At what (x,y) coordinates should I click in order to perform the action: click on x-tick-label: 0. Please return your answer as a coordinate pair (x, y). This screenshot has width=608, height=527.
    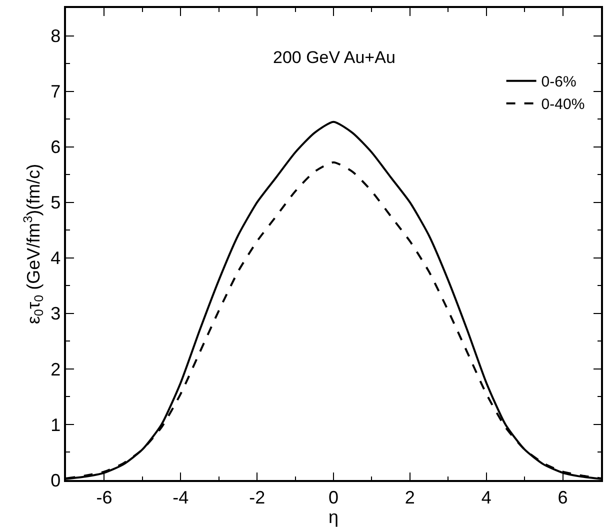
    Looking at the image, I should click on (333, 497).